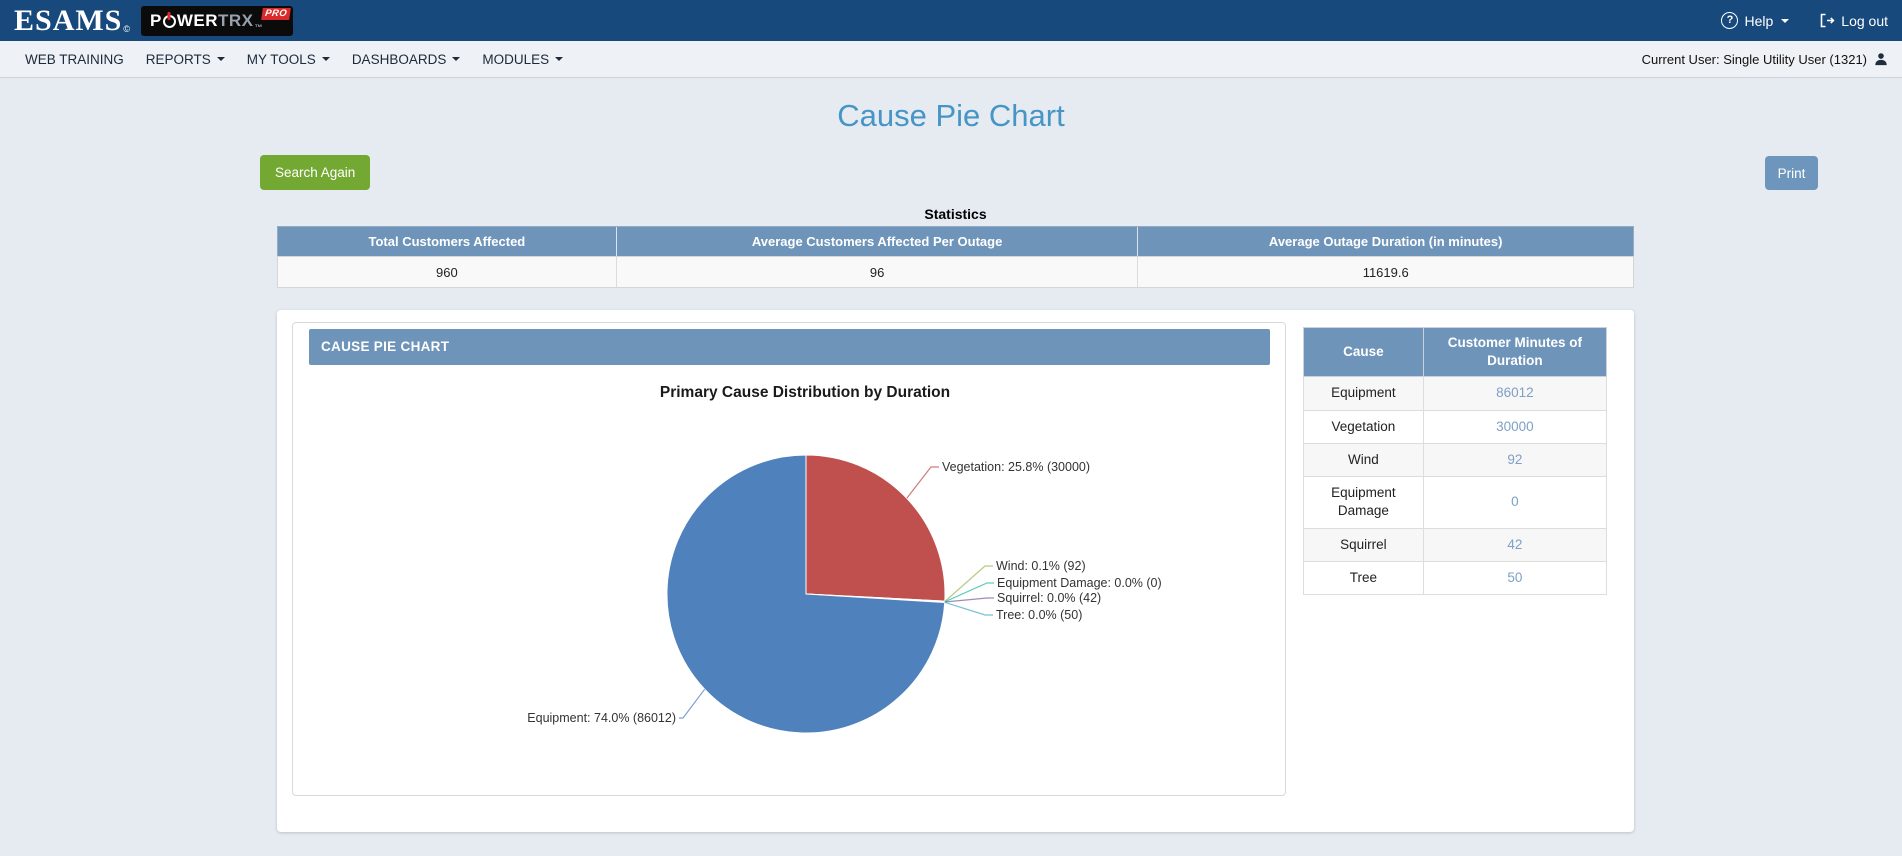 The height and width of the screenshot is (856, 1902). Describe the element at coordinates (878, 241) in the screenshot. I see `stats-header-average-customers-affected-per-outage: Average Customers Affected Per Outage` at that location.